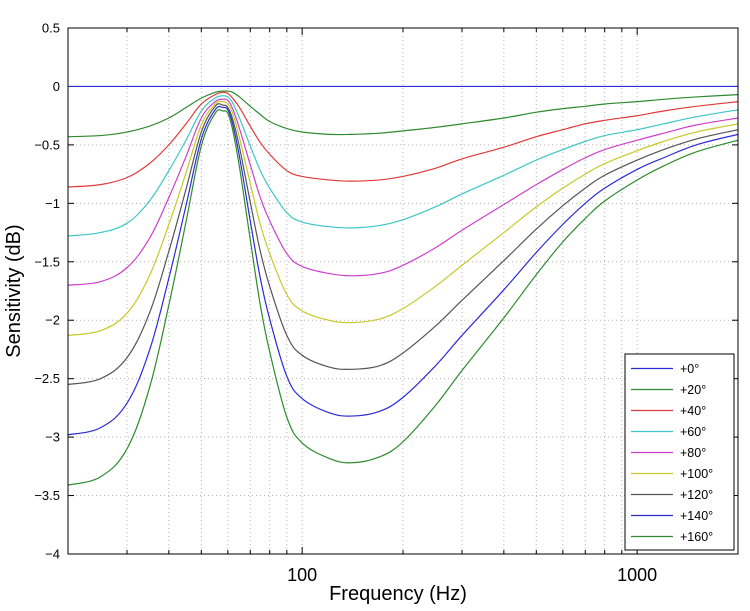  Describe the element at coordinates (14, 290) in the screenshot. I see `y-axis-label: Sensitivity (dB)` at that location.